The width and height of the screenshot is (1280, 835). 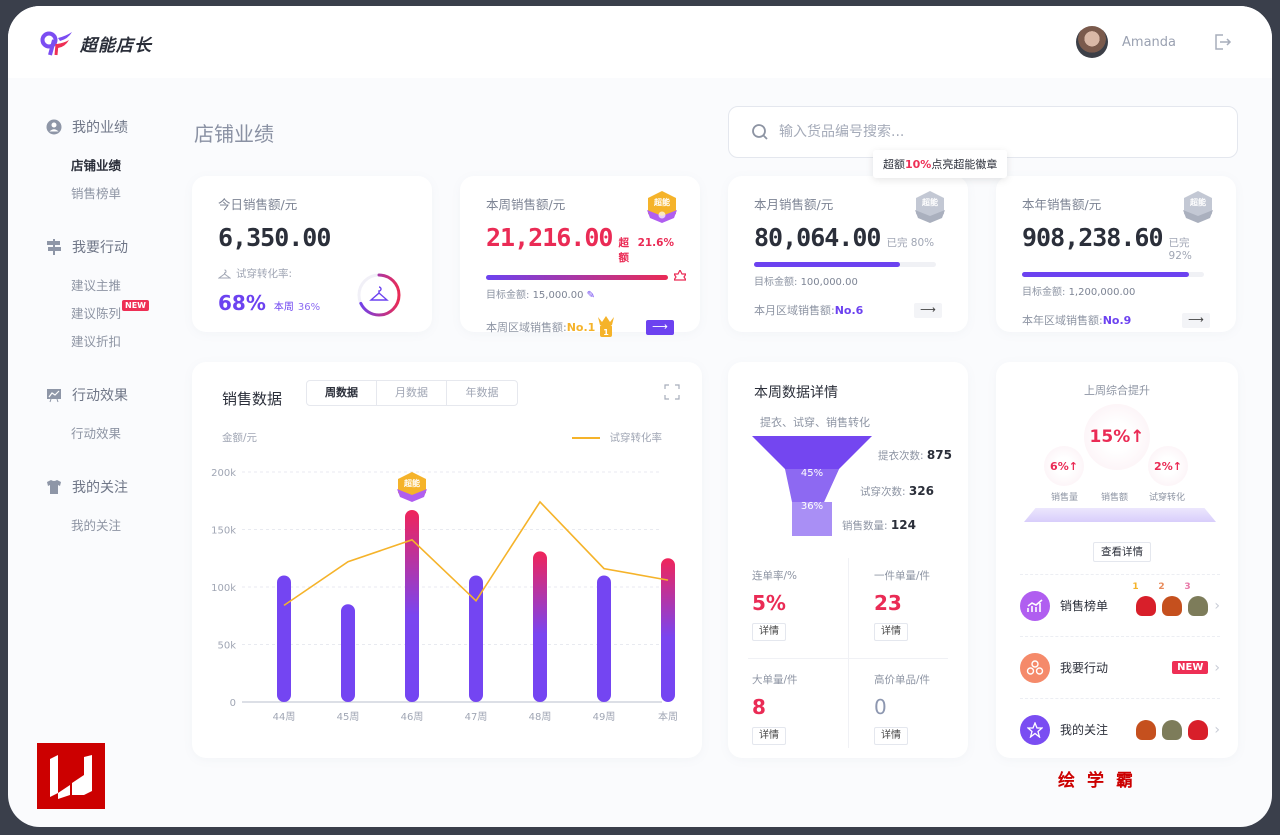 What do you see at coordinates (223, 588) in the screenshot?
I see `y-tick-label: 100k` at bounding box center [223, 588].